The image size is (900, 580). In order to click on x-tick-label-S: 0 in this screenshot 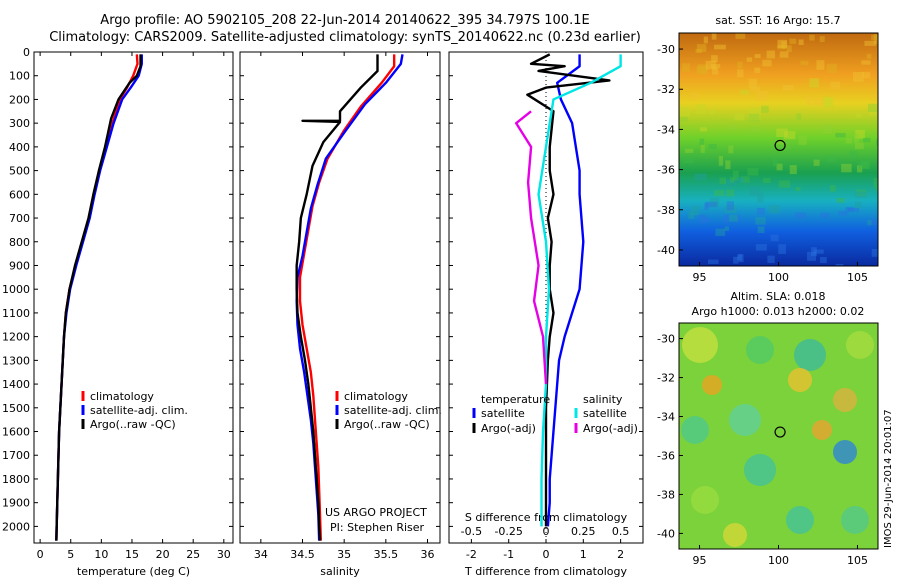, I will do `click(546, 531)`.